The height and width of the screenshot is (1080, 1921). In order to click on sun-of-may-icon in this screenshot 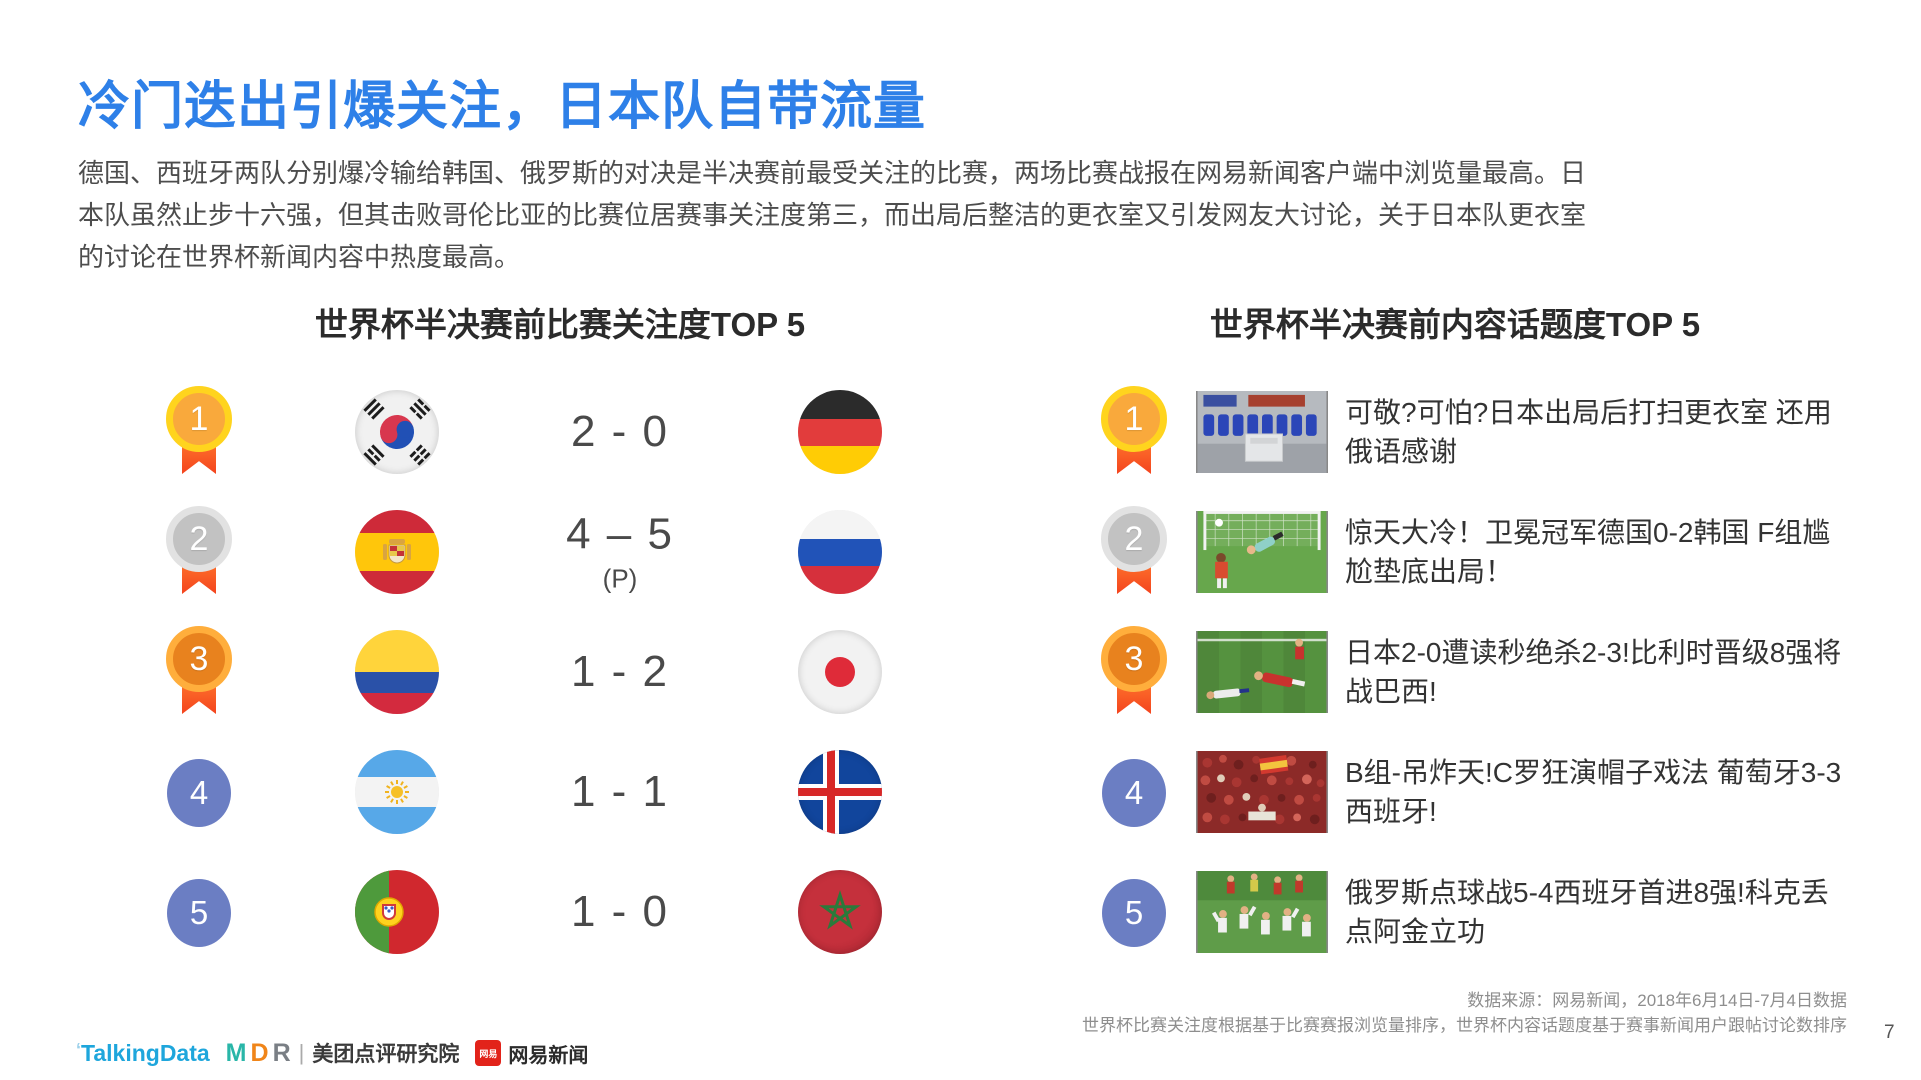, I will do `click(397, 792)`.